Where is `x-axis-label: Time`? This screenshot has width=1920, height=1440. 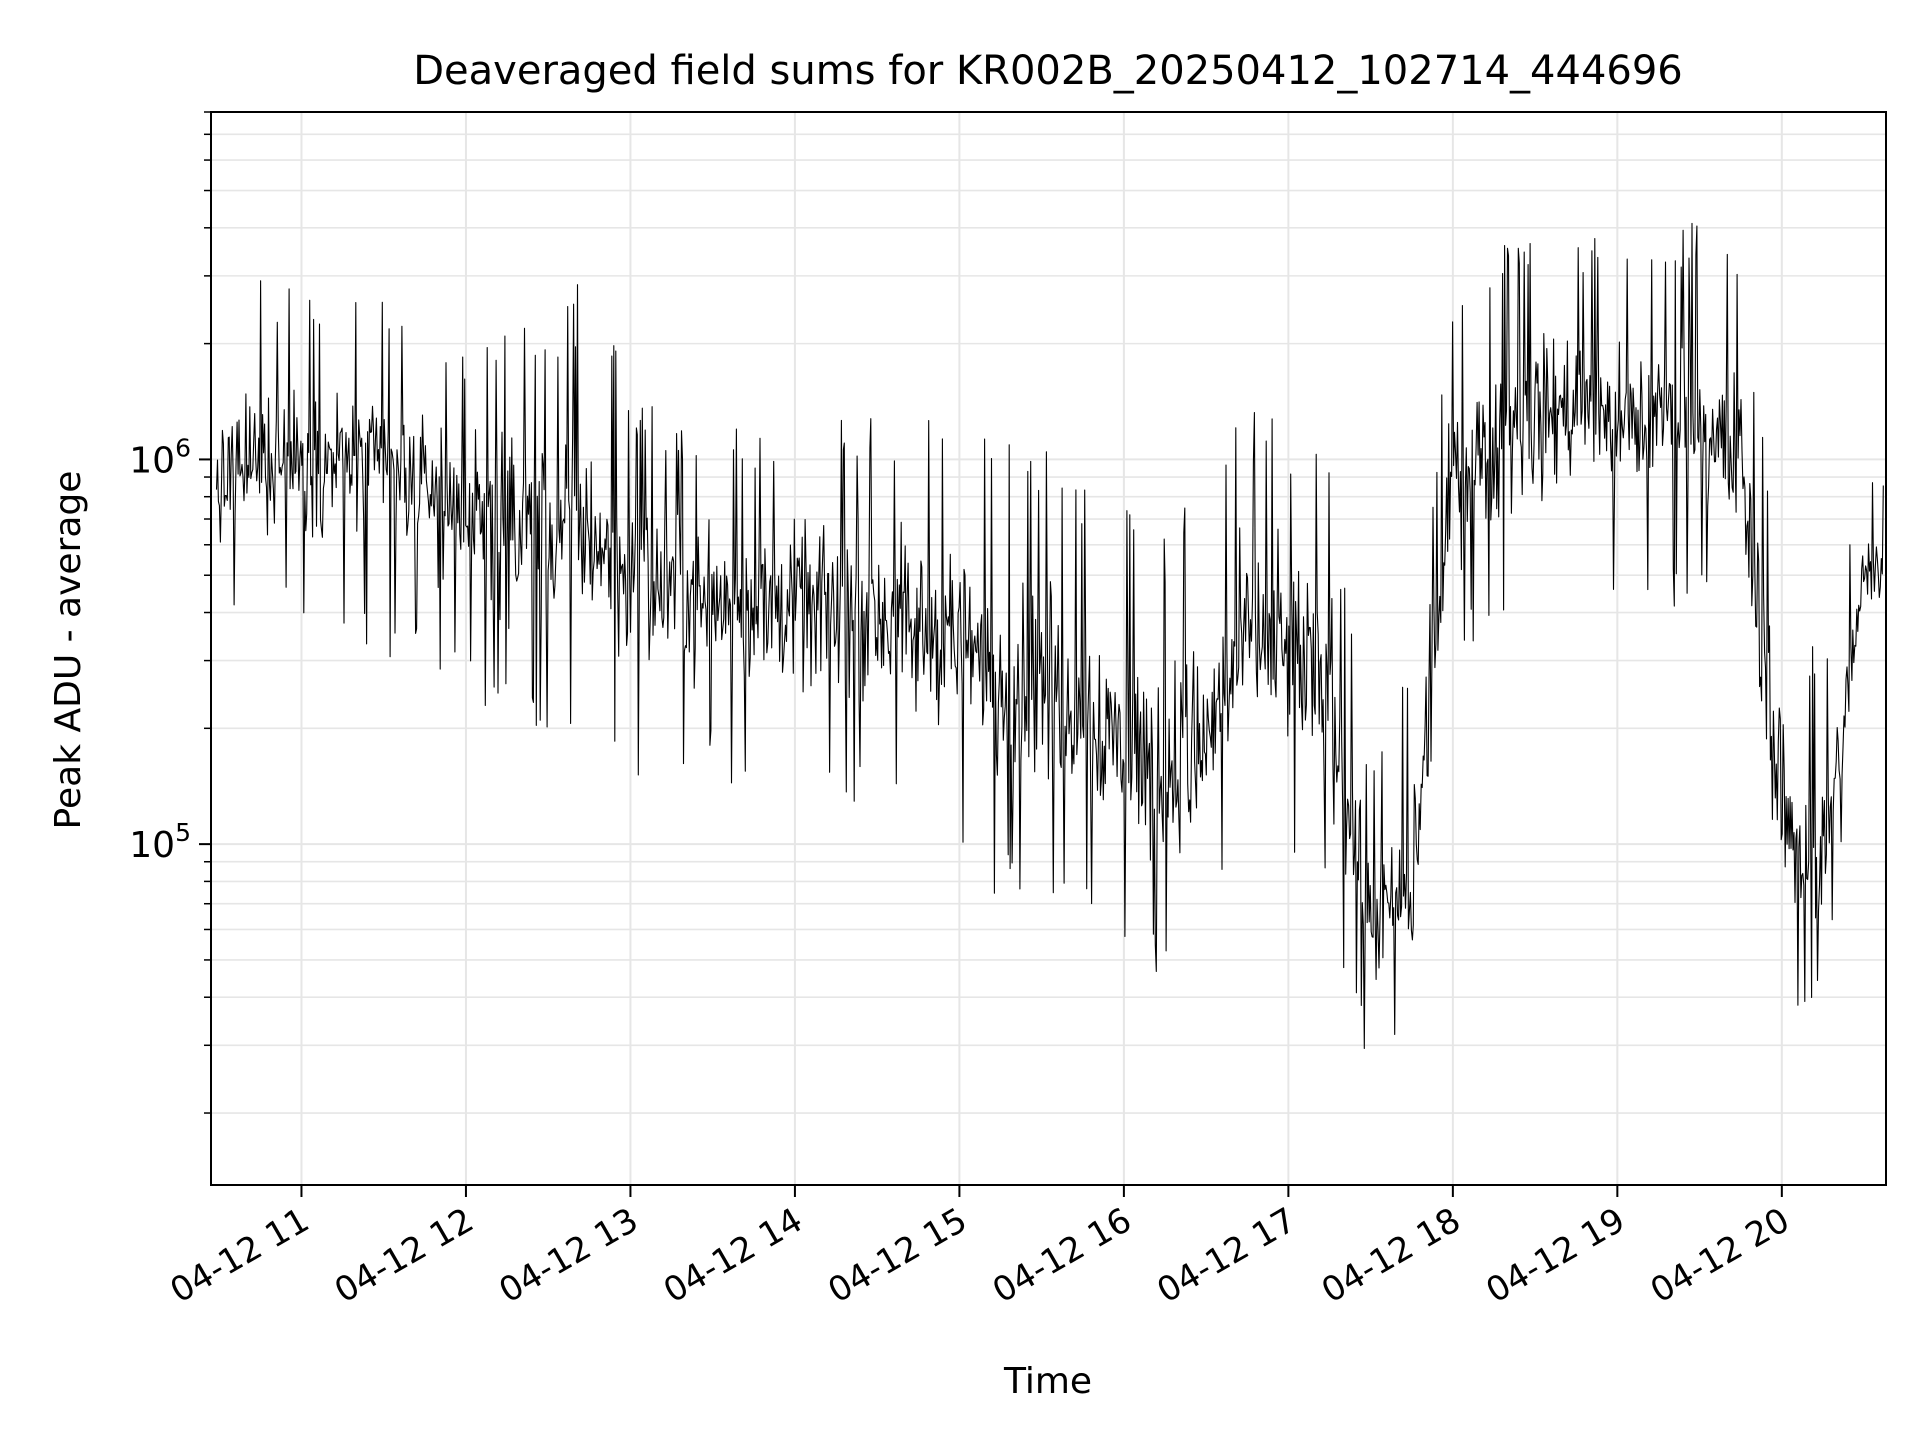
x-axis-label: Time is located at coordinates (1047, 1381).